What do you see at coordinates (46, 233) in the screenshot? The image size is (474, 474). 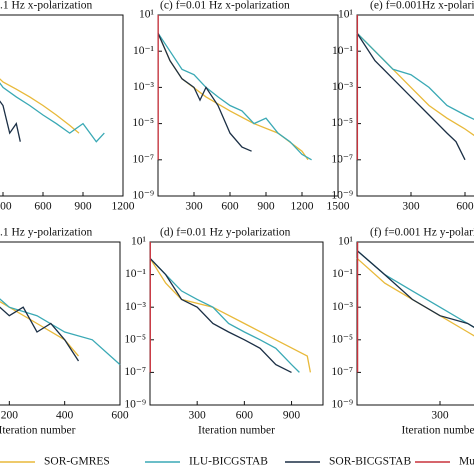 I see `panel-title: .1 Hz y-polarization` at bounding box center [46, 233].